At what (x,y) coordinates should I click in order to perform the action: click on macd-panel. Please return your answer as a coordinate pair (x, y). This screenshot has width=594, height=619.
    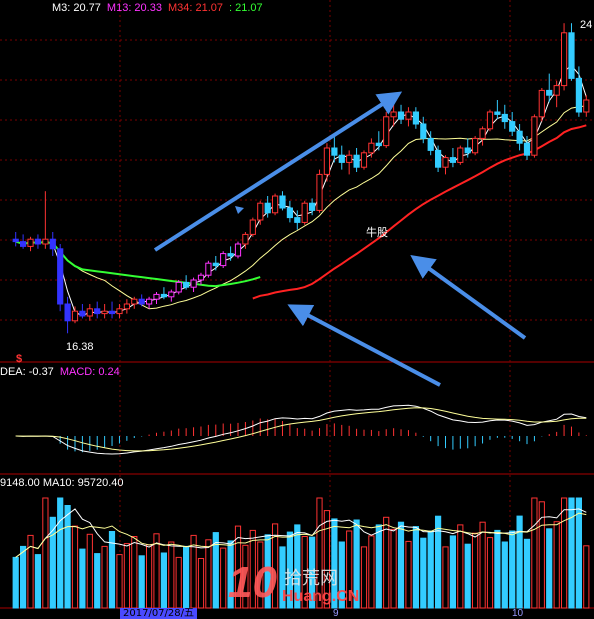
    Looking at the image, I should click on (301, 429).